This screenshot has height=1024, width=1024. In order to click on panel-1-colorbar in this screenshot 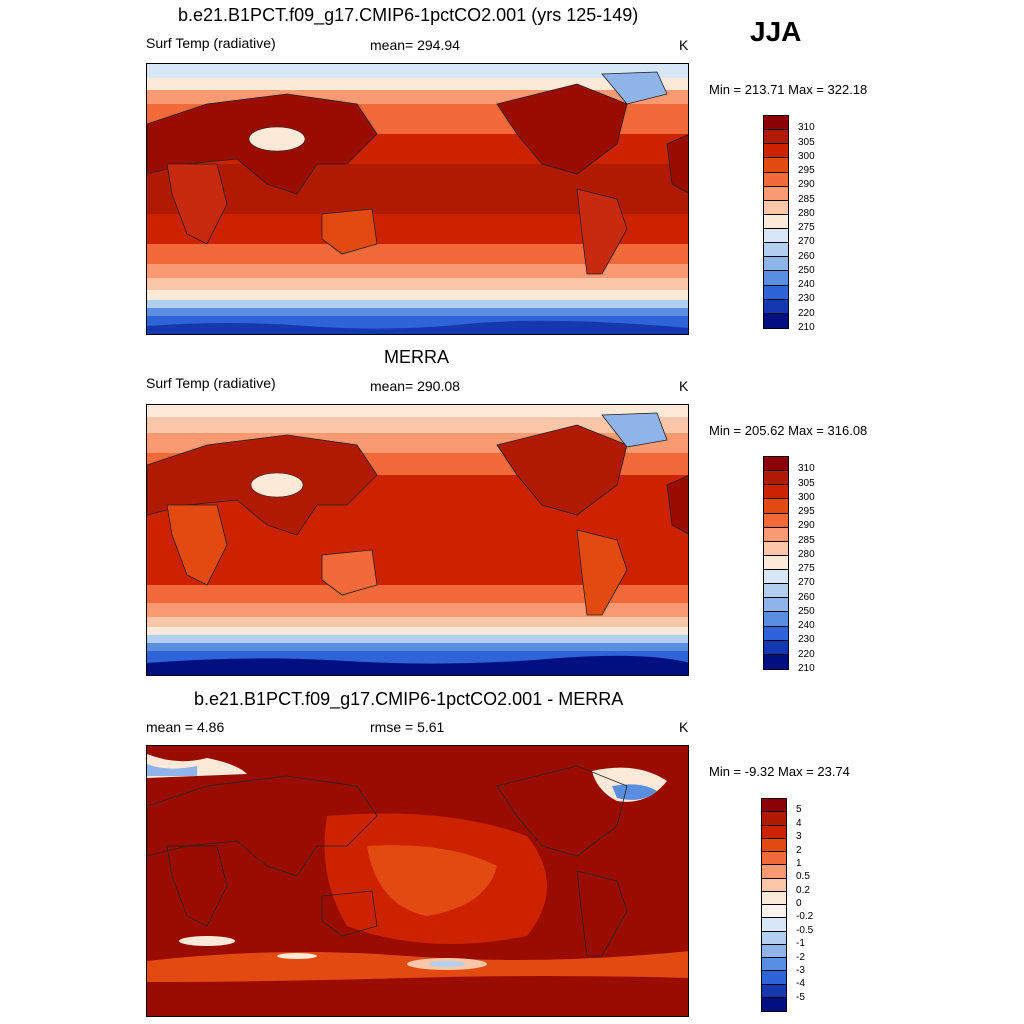, I will do `click(776, 222)`.